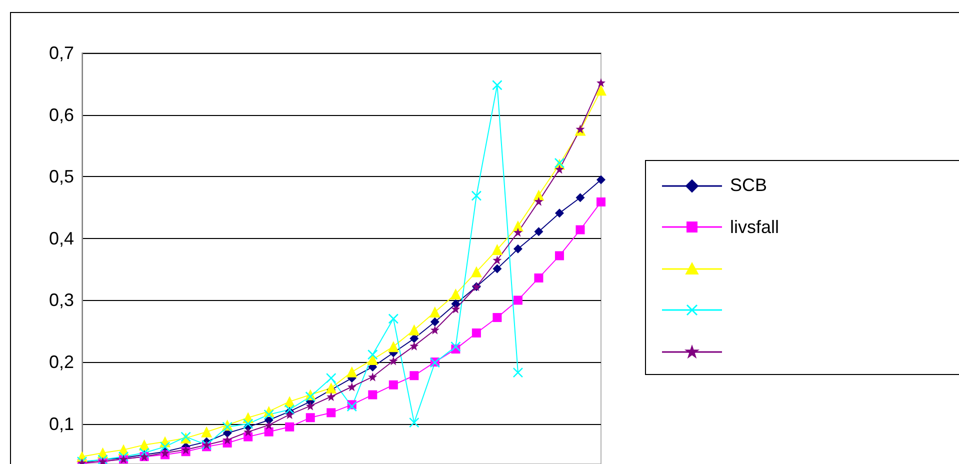  What do you see at coordinates (61, 424) in the screenshot?
I see `y-tick-label: 0,1` at bounding box center [61, 424].